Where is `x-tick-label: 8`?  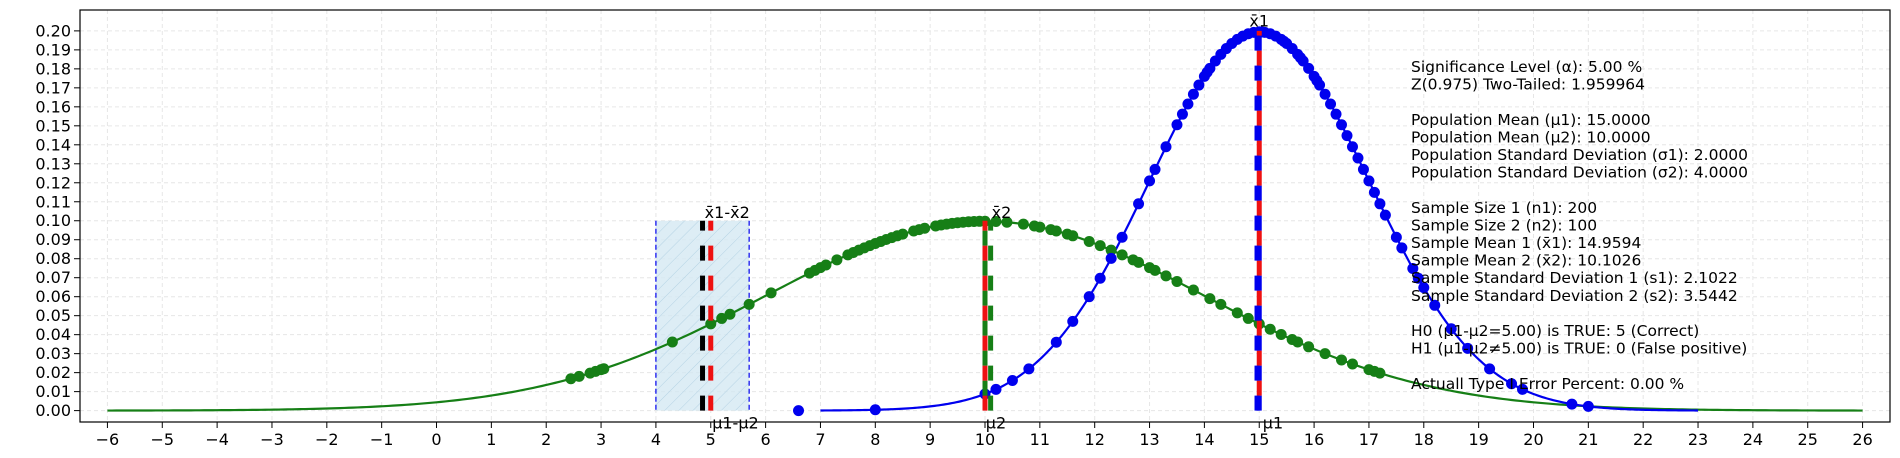
x-tick-label: 8 is located at coordinates (875, 439).